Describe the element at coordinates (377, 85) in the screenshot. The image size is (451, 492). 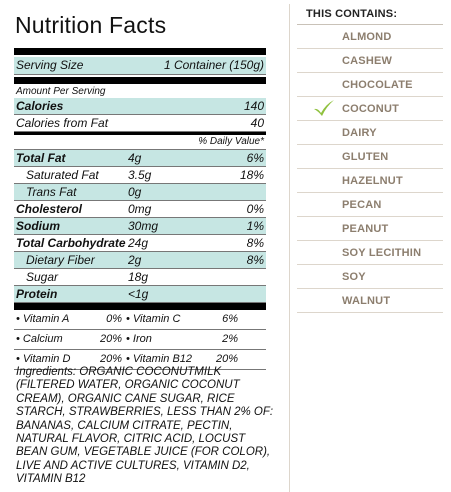
I see `allergen-label: CHOCOLATE` at that location.